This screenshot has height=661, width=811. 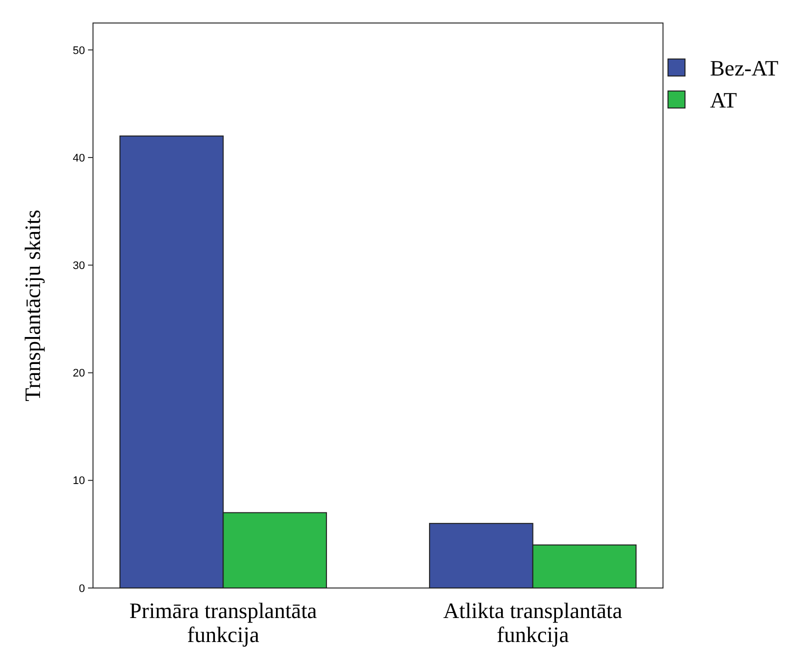 I want to click on x-tick-label: Atlikta transplantāta funkcija, so click(x=533, y=622).